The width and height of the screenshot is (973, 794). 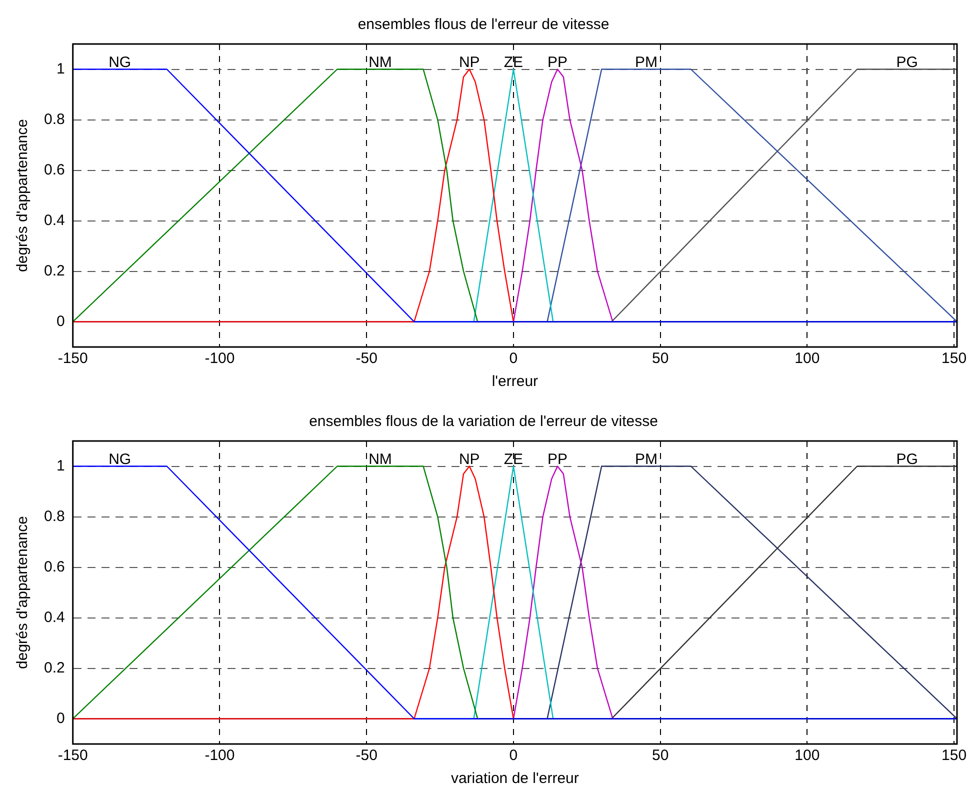 I want to click on chart-title: ensembles flous de l'erreur de vitesse, so click(x=484, y=25).